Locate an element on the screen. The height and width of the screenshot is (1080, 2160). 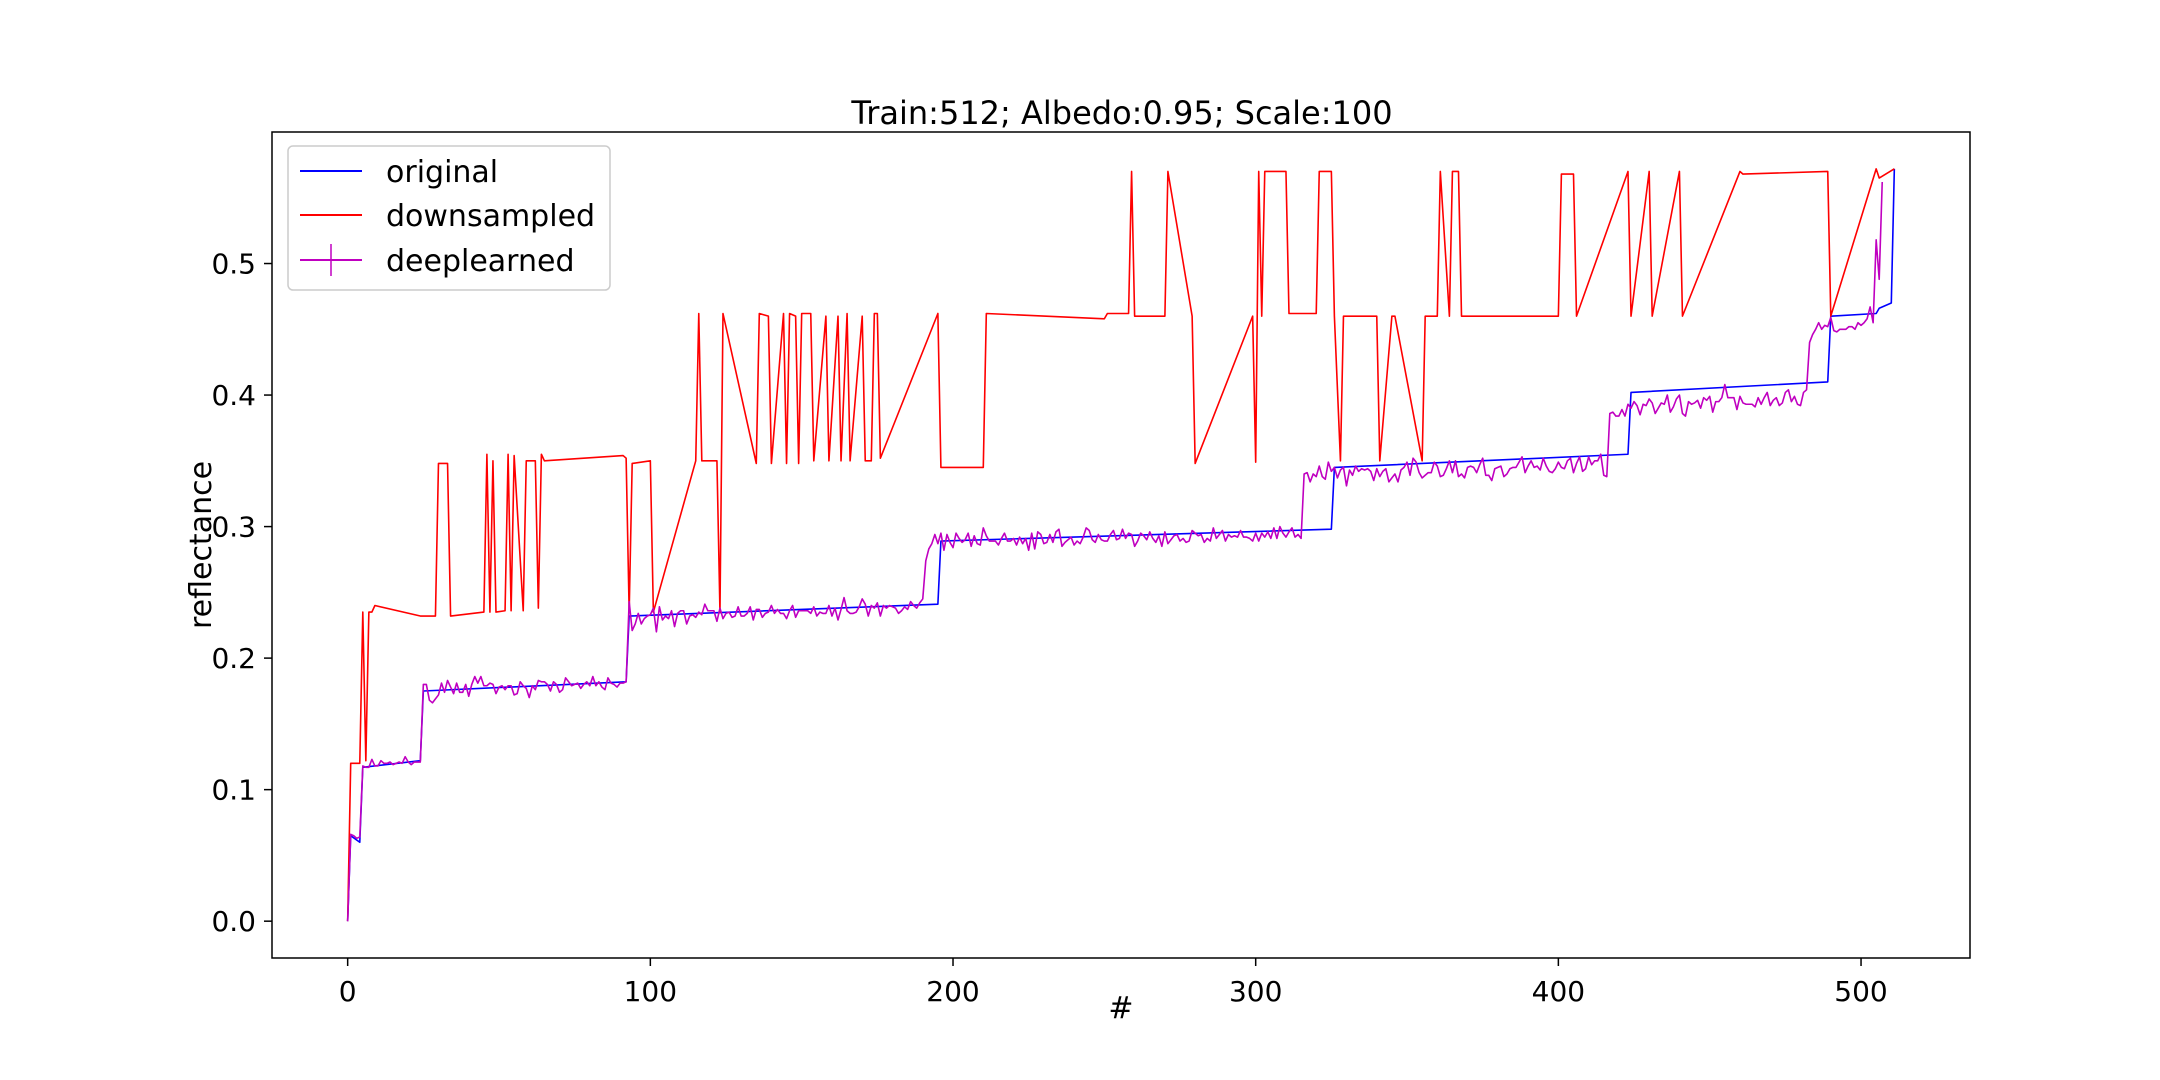
y-tick-label: 0.1 is located at coordinates (233, 790).